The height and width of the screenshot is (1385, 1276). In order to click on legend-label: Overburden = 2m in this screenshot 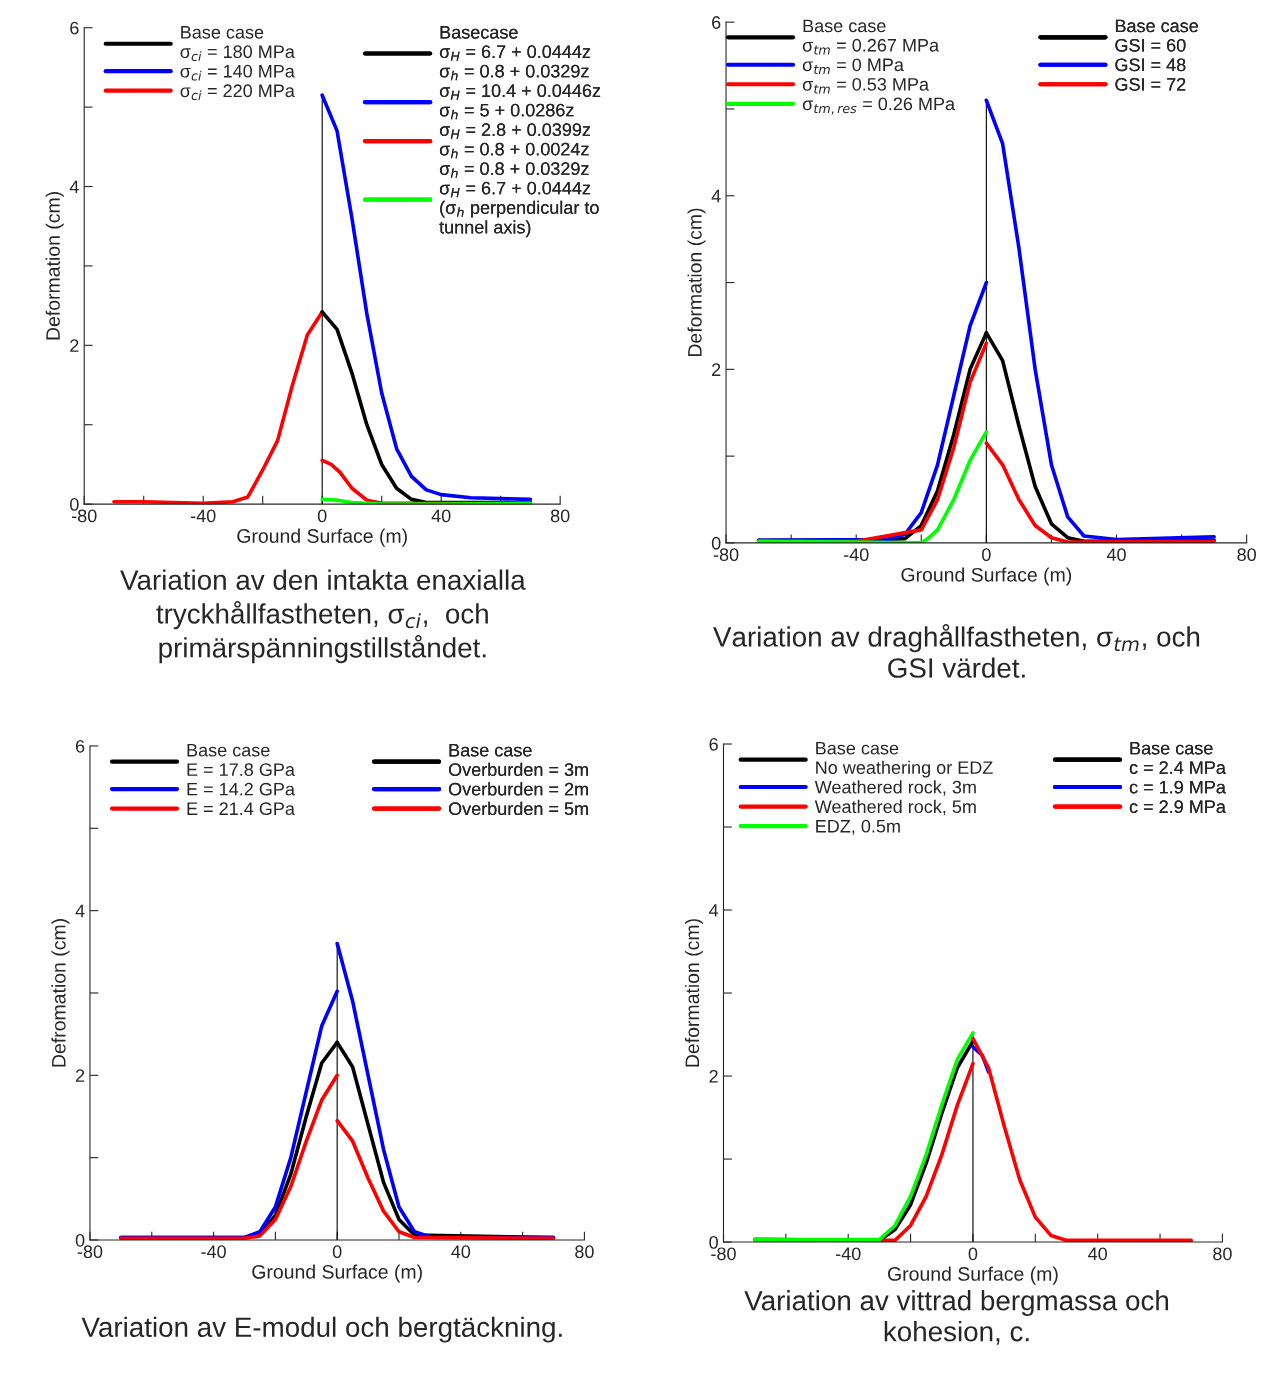, I will do `click(518, 789)`.